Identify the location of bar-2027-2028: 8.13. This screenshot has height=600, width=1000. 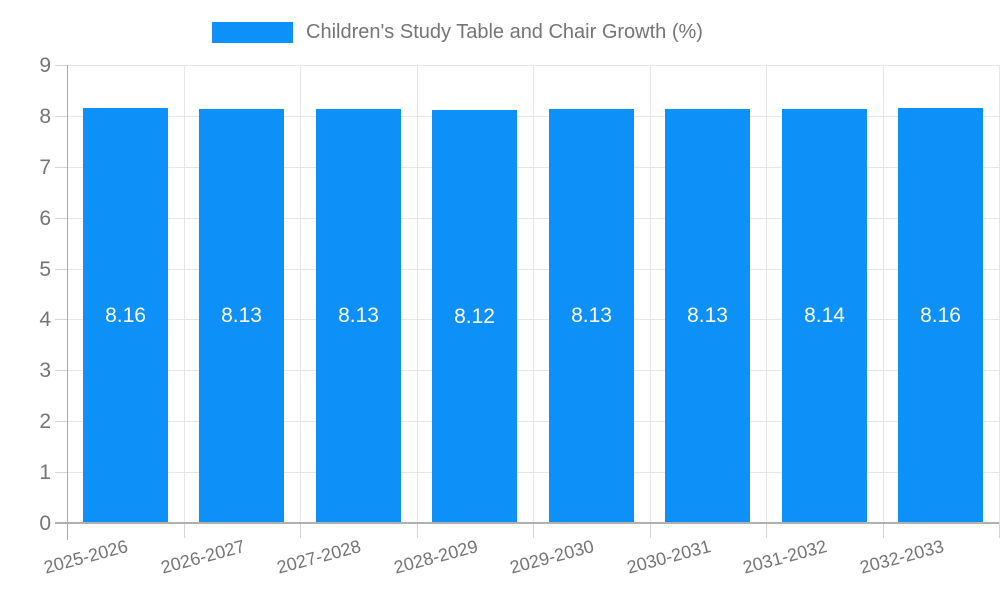
(358, 315).